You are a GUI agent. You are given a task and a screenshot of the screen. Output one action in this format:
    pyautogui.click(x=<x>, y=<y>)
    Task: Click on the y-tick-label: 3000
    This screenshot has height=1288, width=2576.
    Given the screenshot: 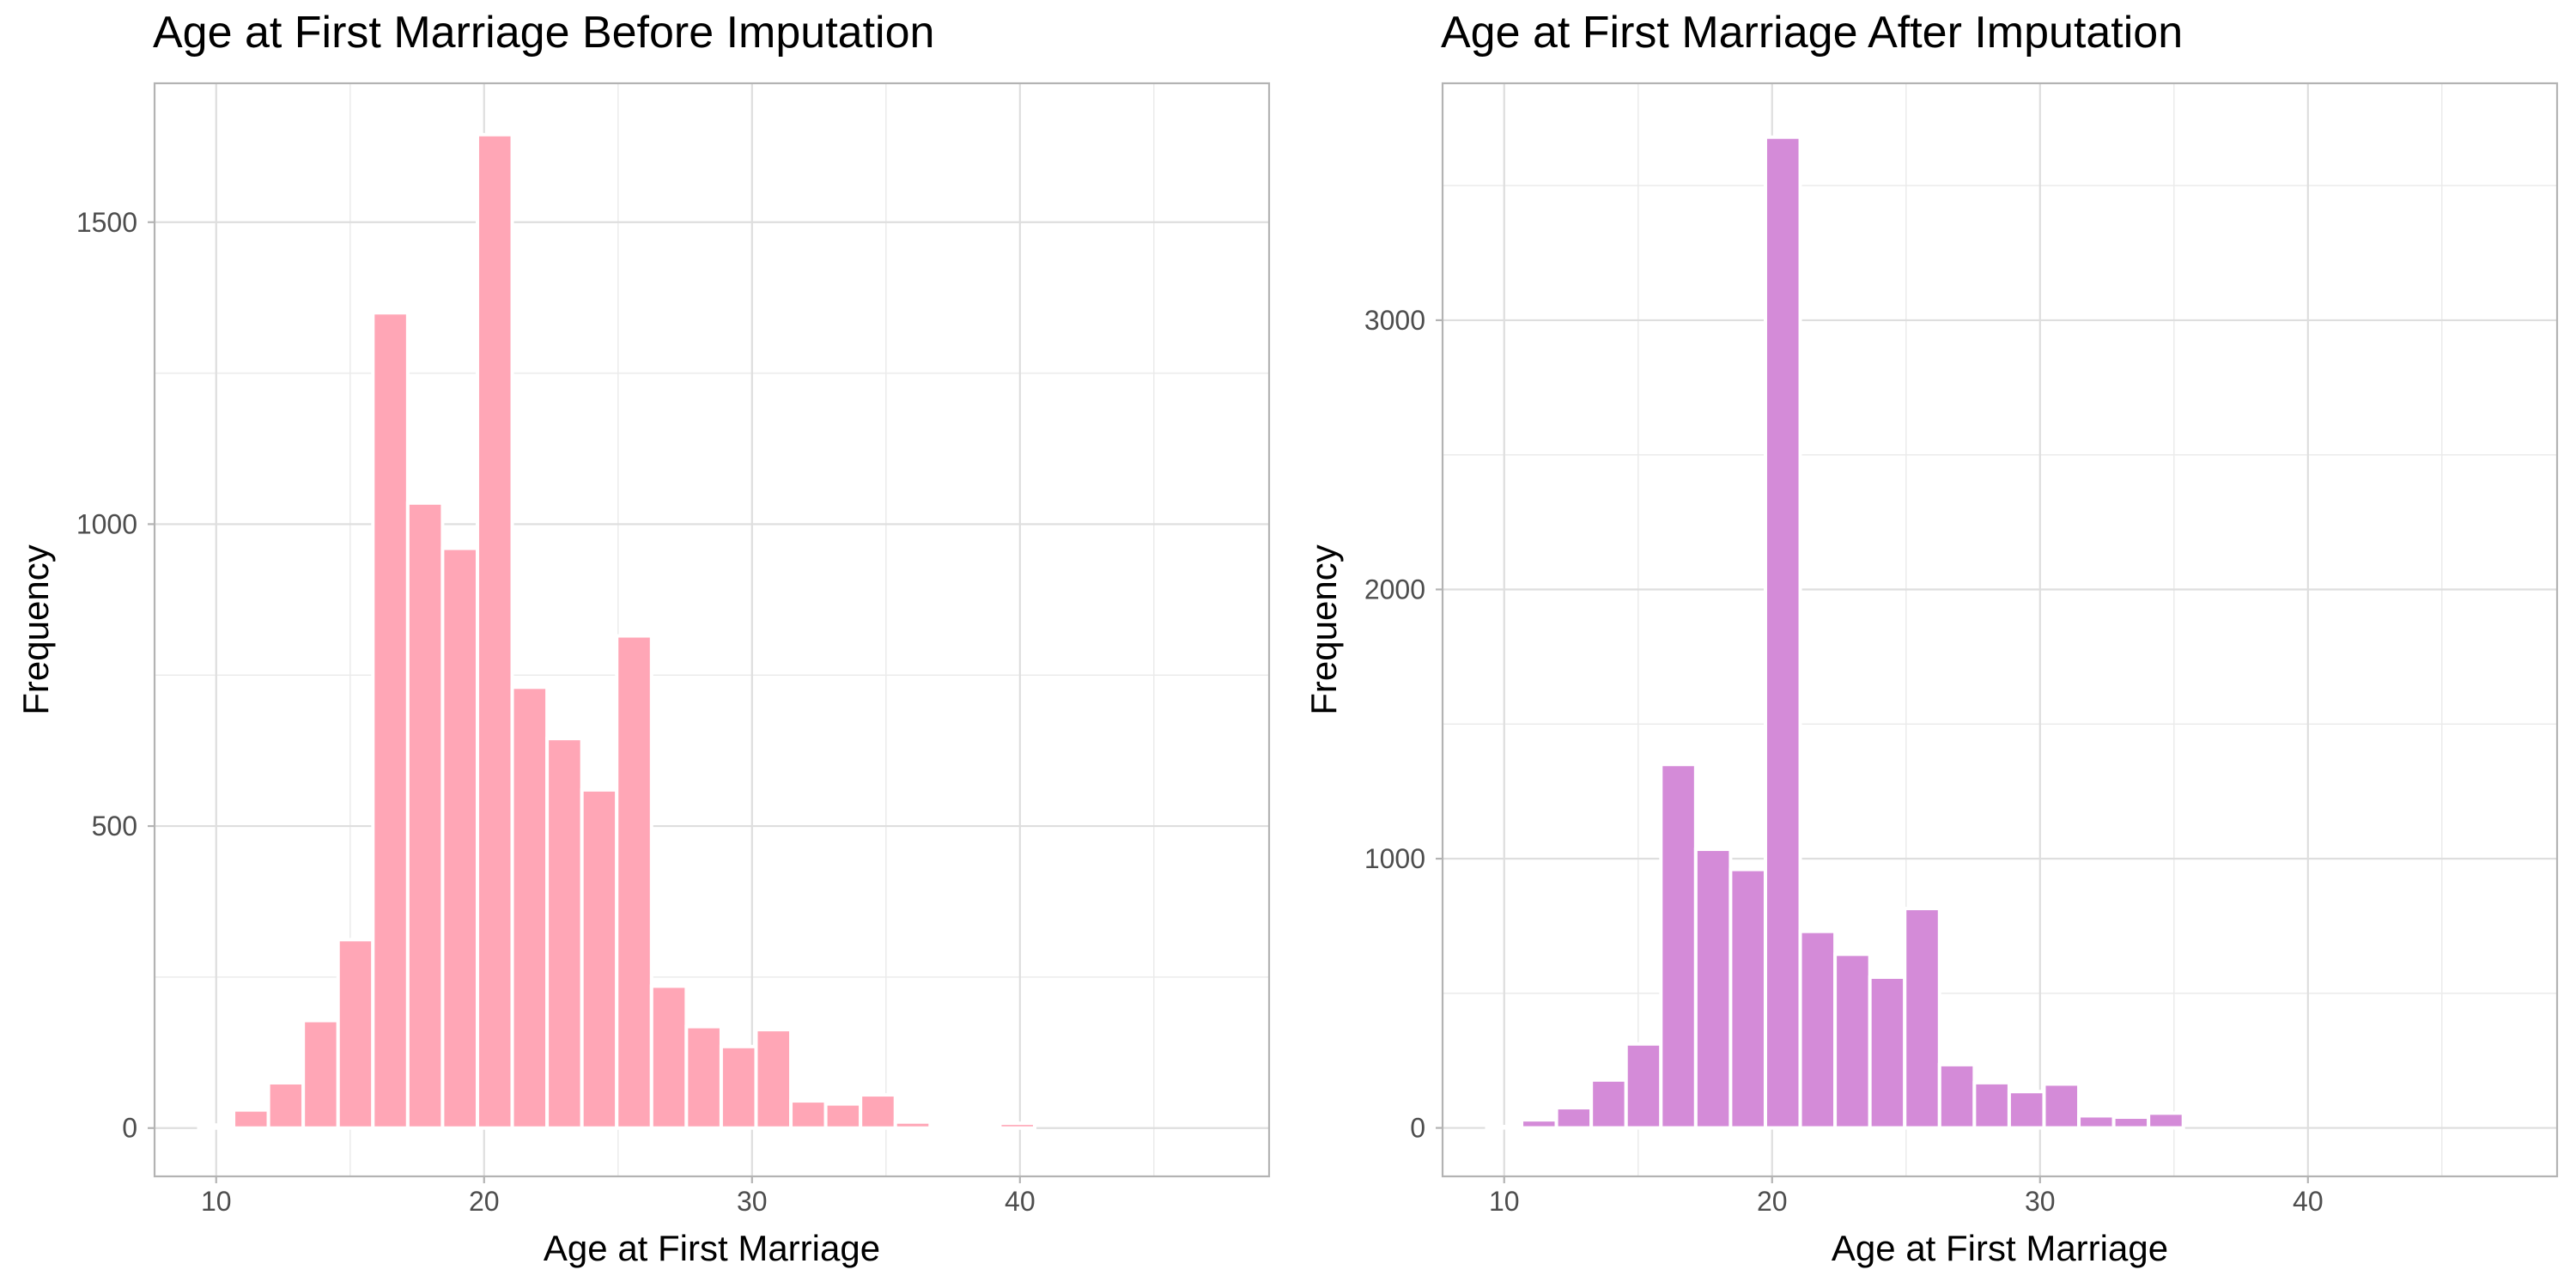 What is the action you would take?
    pyautogui.click(x=1394, y=321)
    